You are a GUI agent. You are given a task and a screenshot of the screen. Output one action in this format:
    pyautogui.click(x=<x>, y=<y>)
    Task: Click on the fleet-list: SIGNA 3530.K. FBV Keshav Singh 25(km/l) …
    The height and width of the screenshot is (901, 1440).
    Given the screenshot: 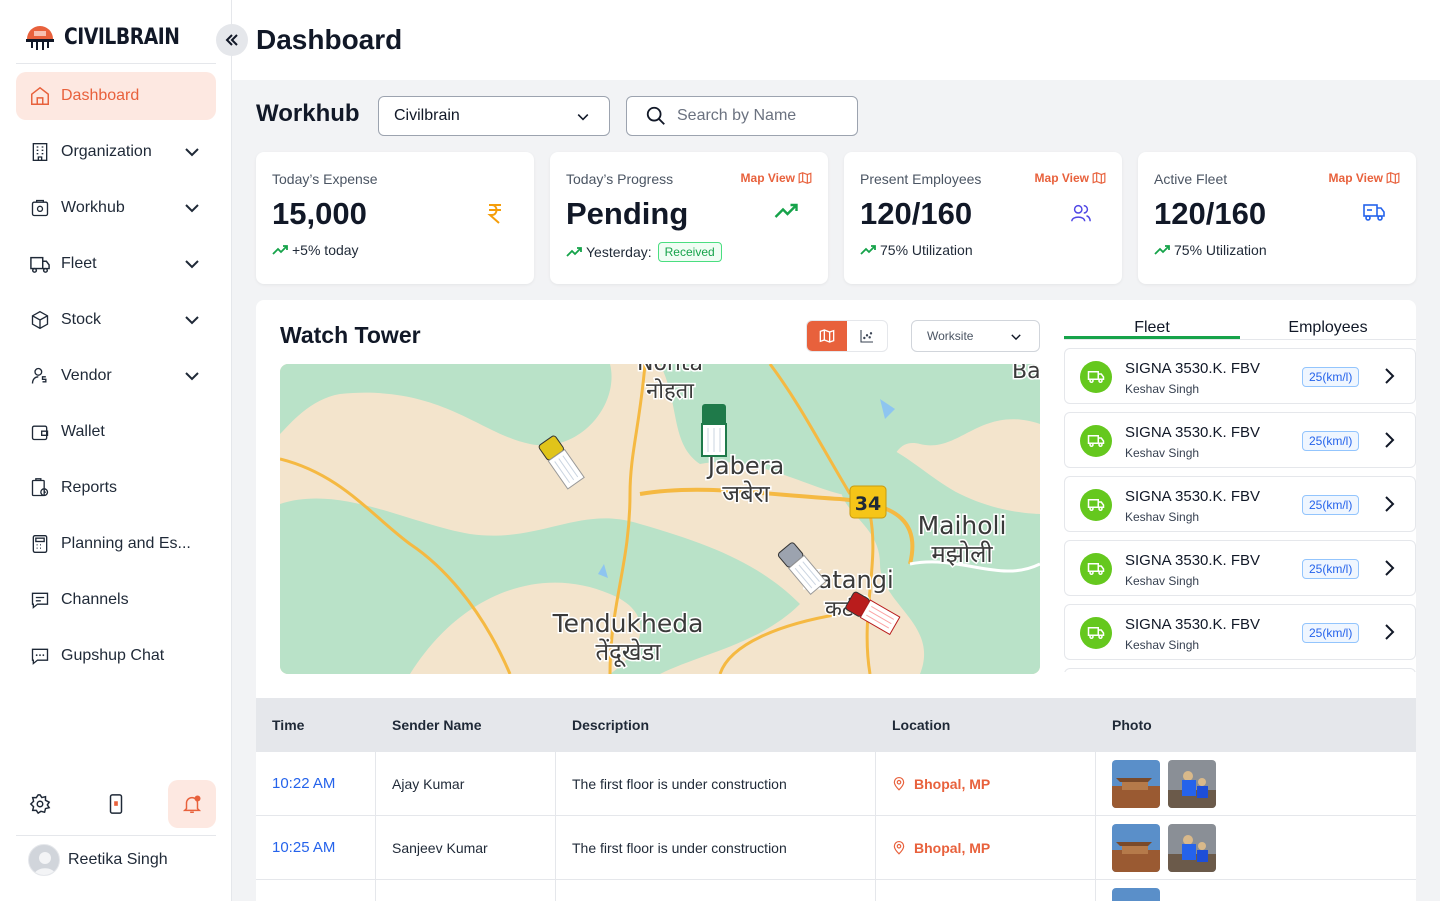 What is the action you would take?
    pyautogui.click(x=1240, y=510)
    